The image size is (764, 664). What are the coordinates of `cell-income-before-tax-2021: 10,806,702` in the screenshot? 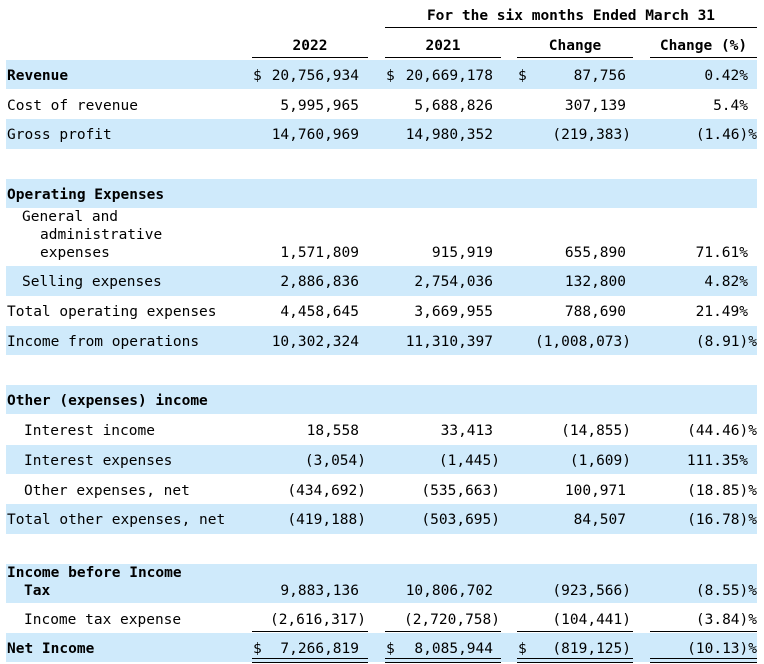 It's located at (449, 591).